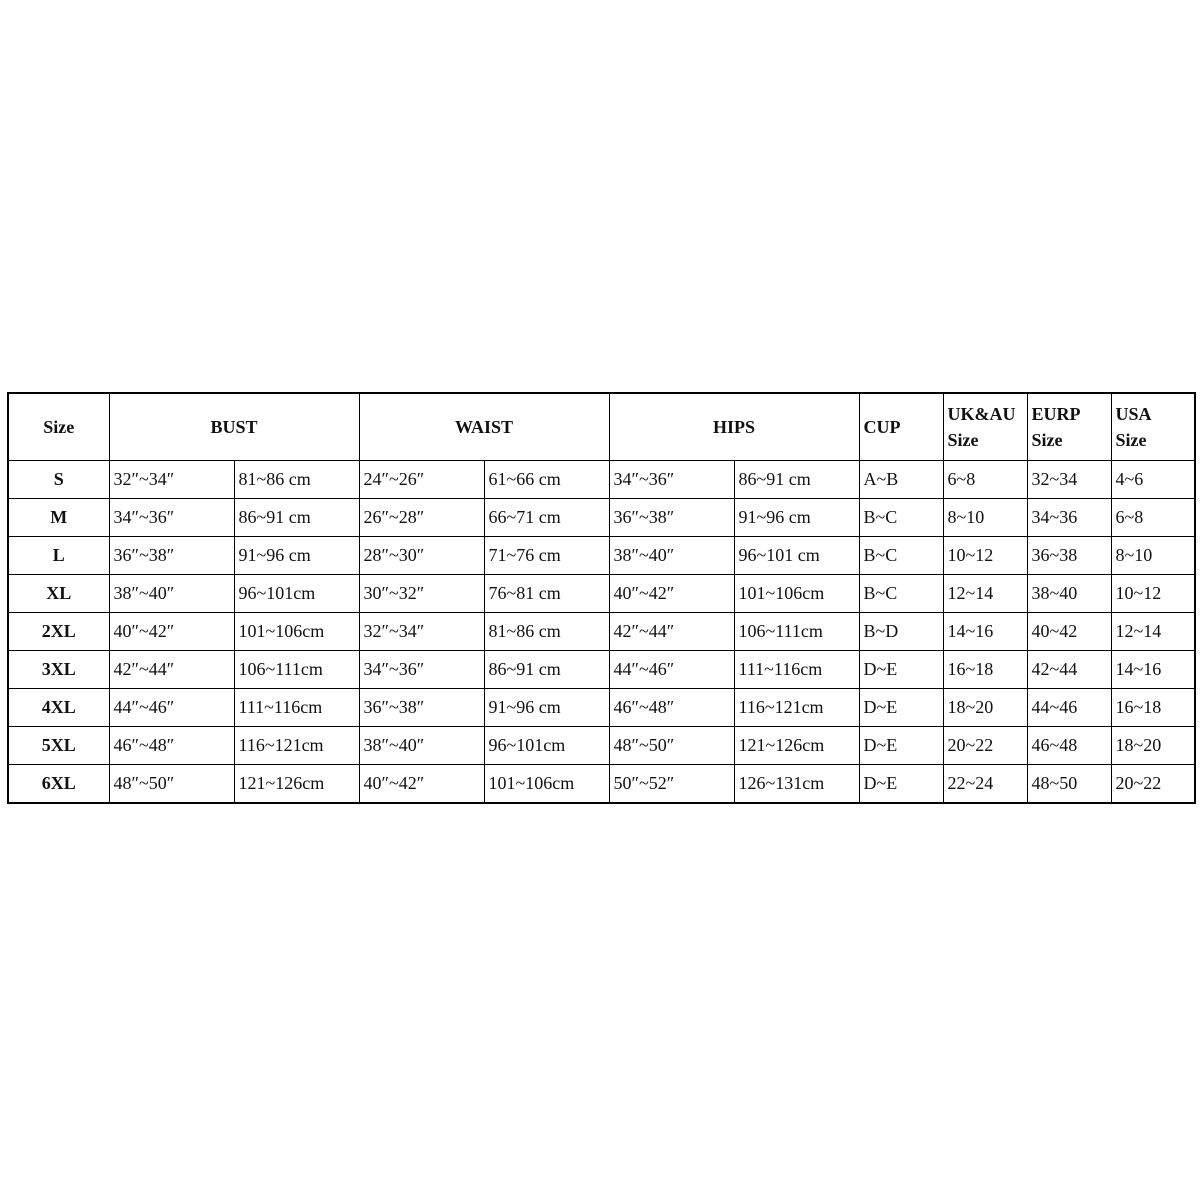  Describe the element at coordinates (58, 631) in the screenshot. I see `size-cell: 2XL` at that location.